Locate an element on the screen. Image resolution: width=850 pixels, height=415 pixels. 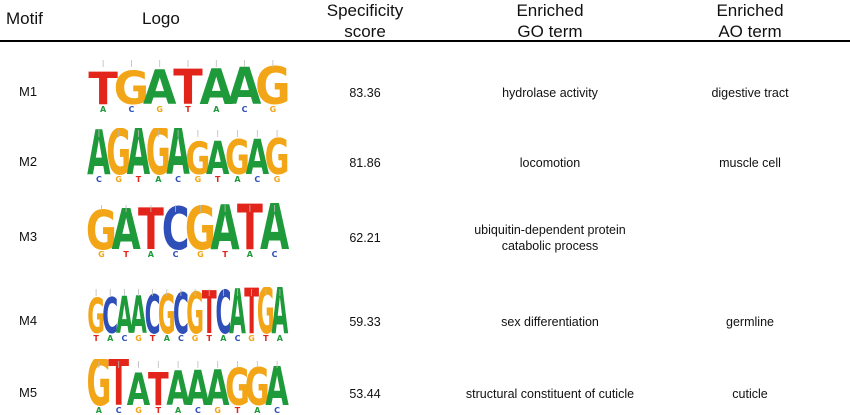
sequence-logo: GA TC AG TT AA AC AG GT GA AC is located at coordinates (187, 387).